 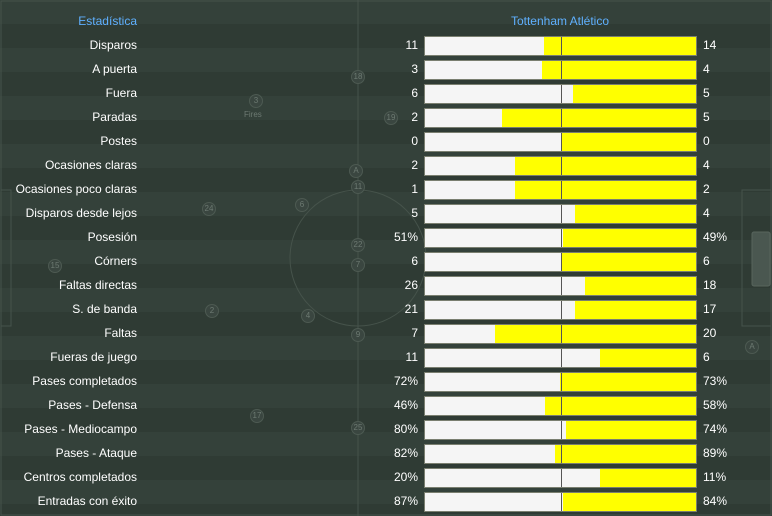 I want to click on pitch-marker: 11, so click(x=358, y=187).